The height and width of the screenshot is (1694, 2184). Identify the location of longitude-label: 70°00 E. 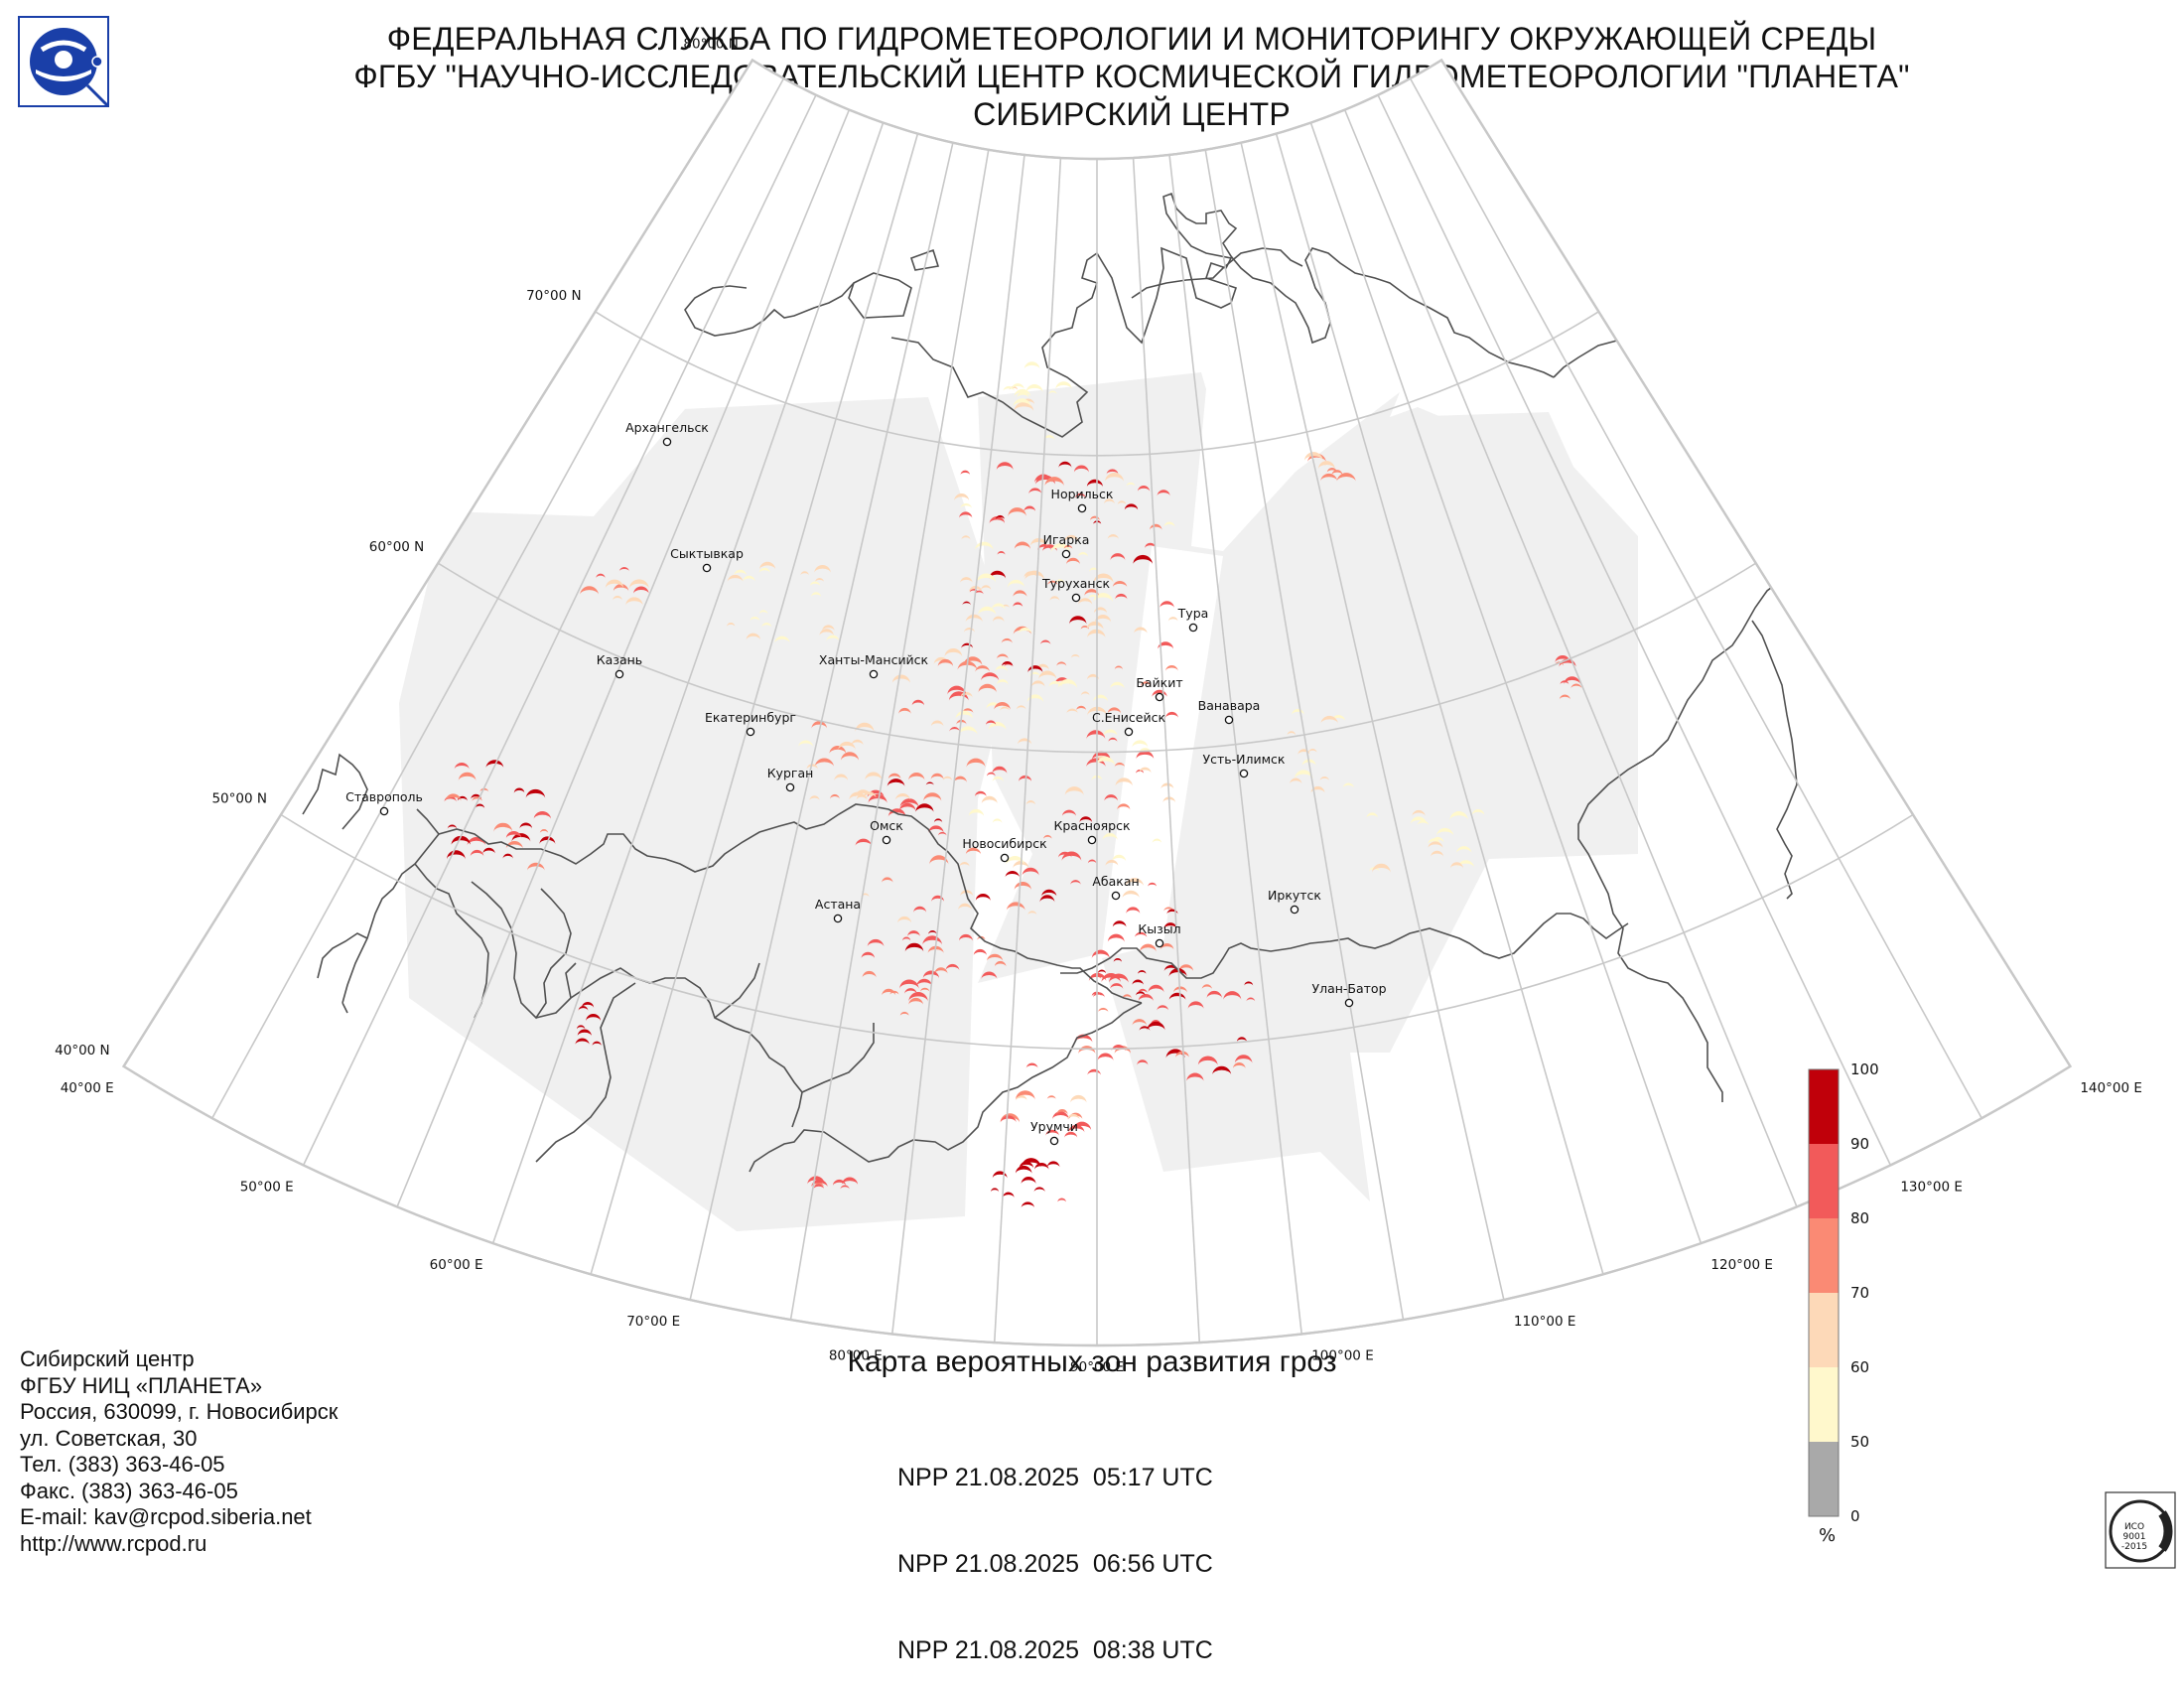
(653, 1322).